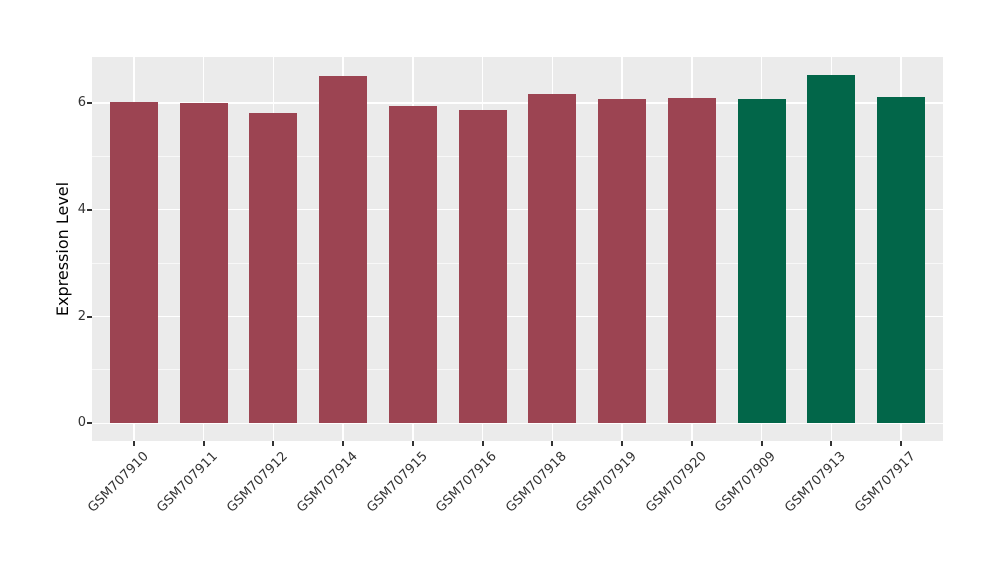 This screenshot has height=580, width=1000. Describe the element at coordinates (81, 209) in the screenshot. I see `y-tick-label-4: 4` at that location.